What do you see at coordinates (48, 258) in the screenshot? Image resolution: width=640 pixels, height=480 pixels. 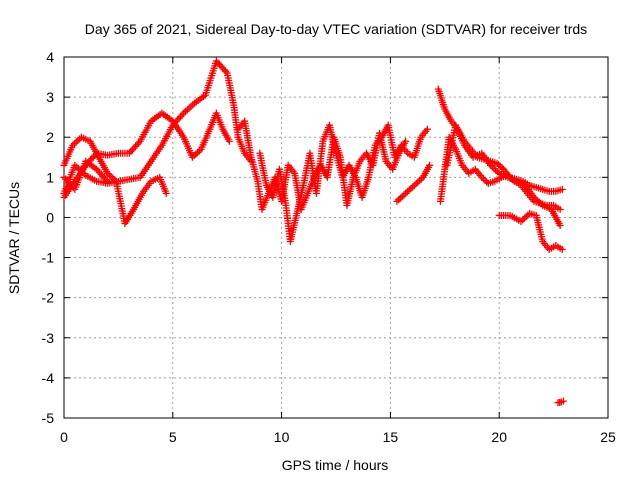 I see `y-tick-label: -1` at bounding box center [48, 258].